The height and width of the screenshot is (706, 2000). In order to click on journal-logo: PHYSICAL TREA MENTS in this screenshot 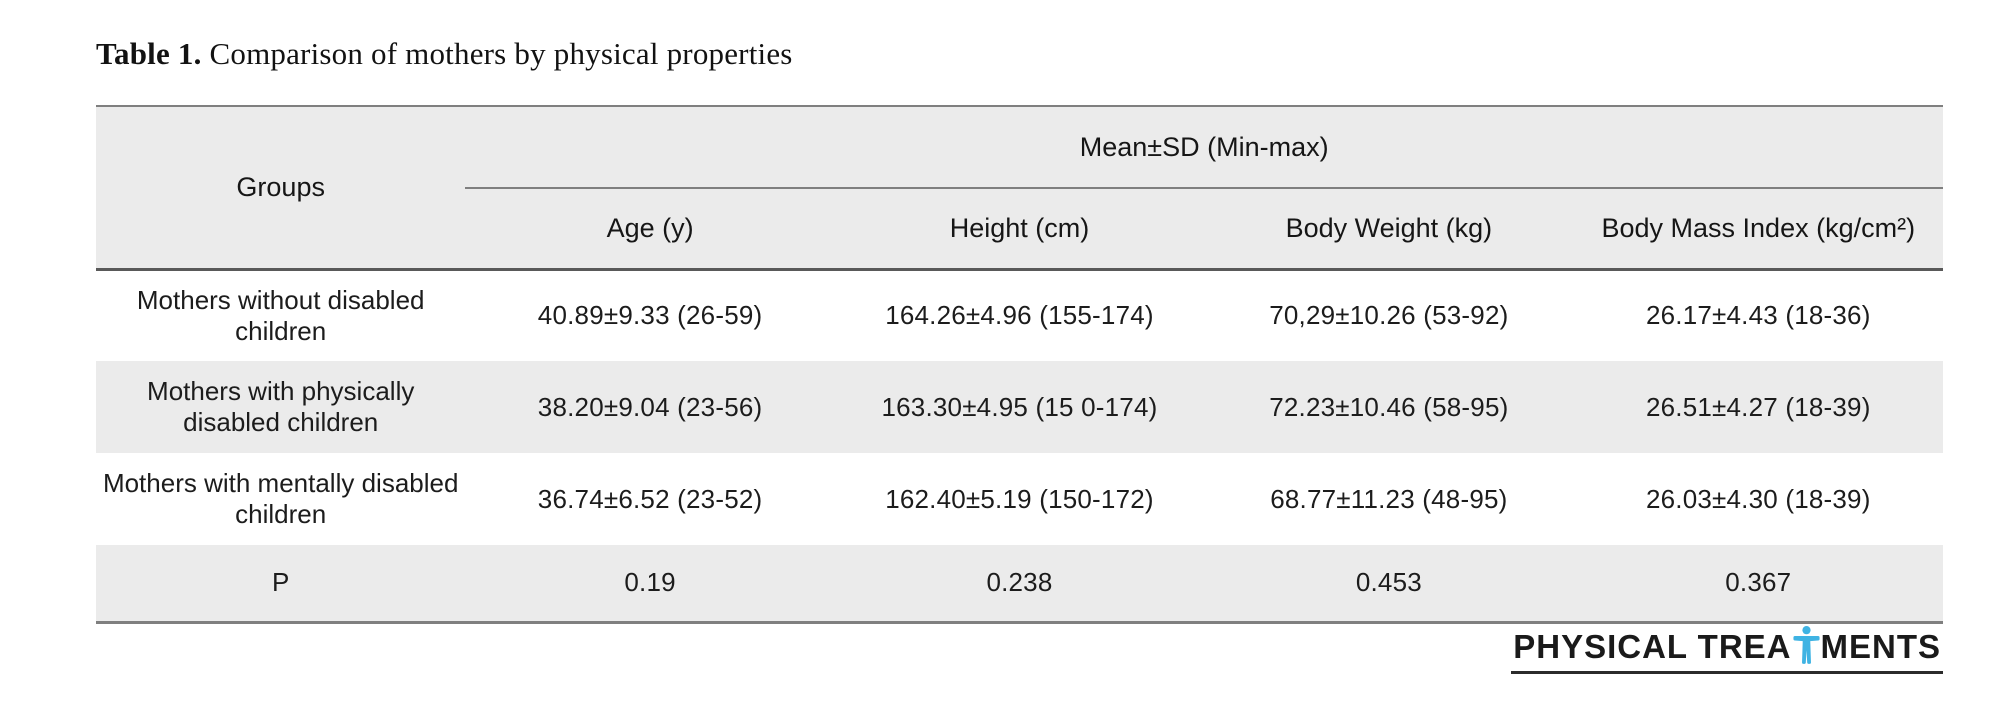, I will do `click(1727, 649)`.